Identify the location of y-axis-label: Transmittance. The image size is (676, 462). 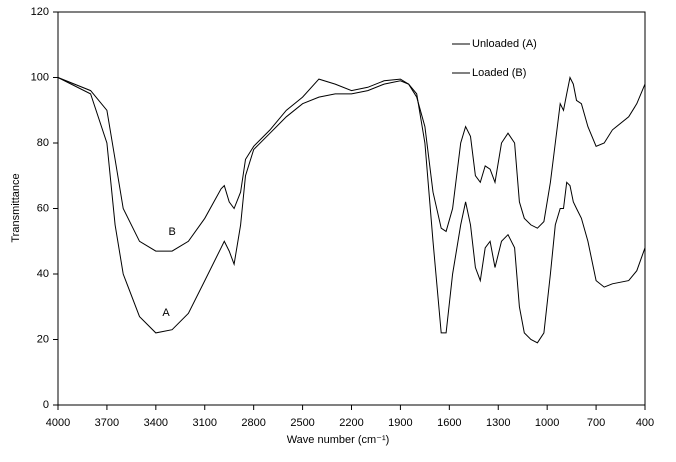
(16, 207).